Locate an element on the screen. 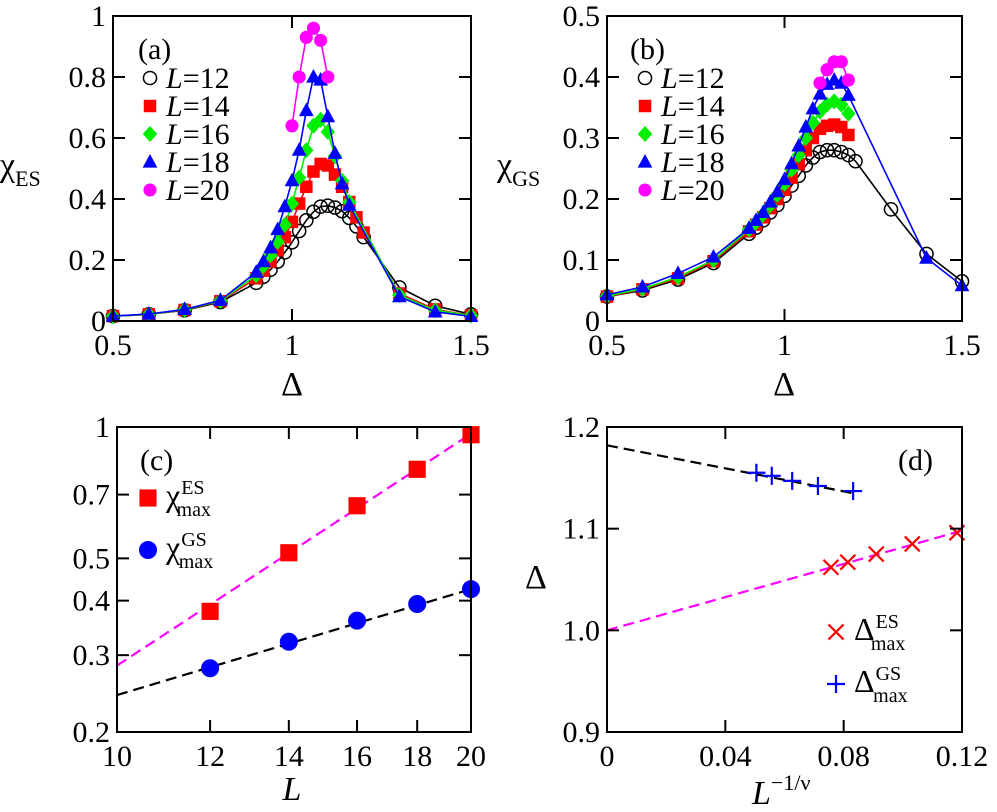 The image size is (997, 812). panel-b-legend: L=12L=14L=16L=18L=20 is located at coordinates (681, 134).